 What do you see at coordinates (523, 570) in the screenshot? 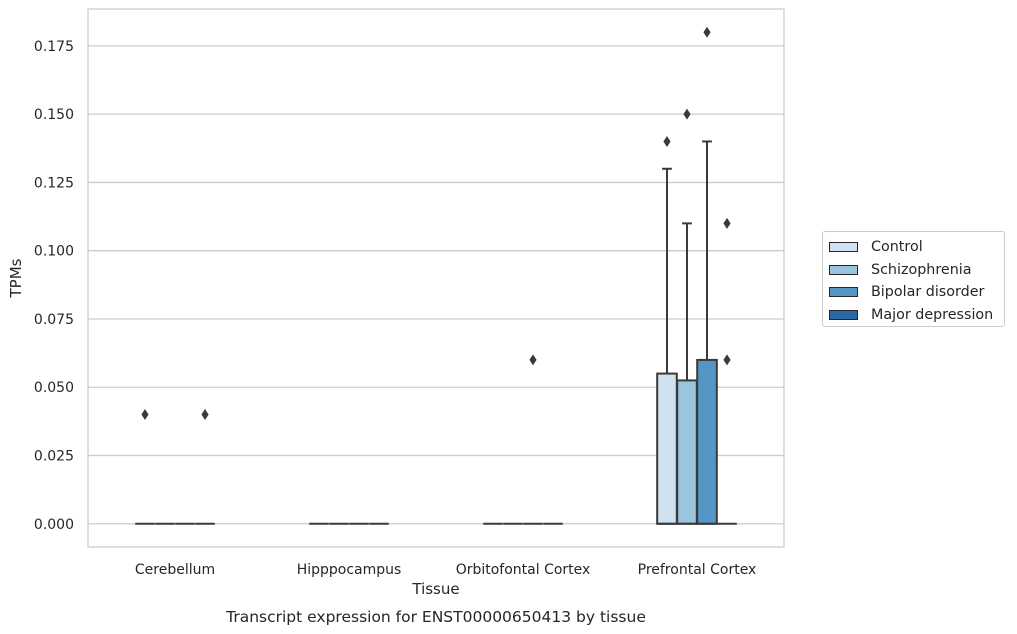
I see `x-tick-label: Orbitofontal Cortex` at bounding box center [523, 570].